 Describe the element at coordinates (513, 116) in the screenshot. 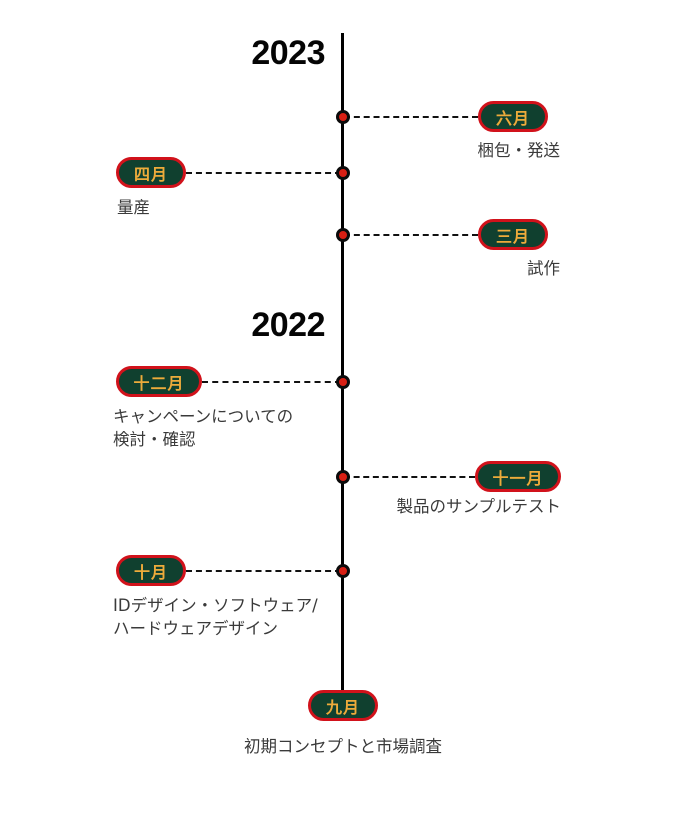

I see `month-pill-june: 六月` at that location.